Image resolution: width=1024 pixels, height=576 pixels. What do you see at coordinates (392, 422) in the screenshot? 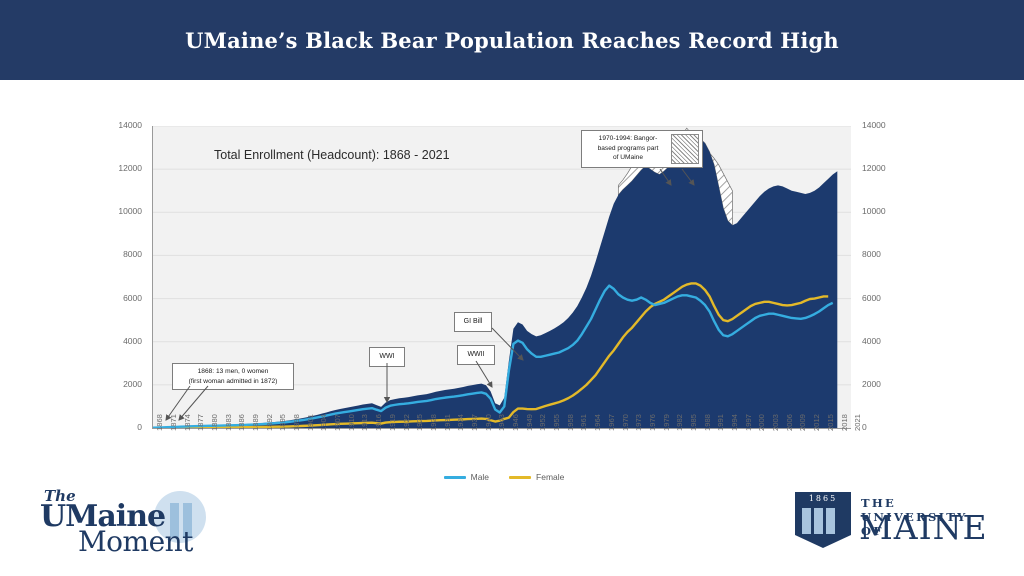
I see `x-axis-tick: 1919` at bounding box center [392, 422].